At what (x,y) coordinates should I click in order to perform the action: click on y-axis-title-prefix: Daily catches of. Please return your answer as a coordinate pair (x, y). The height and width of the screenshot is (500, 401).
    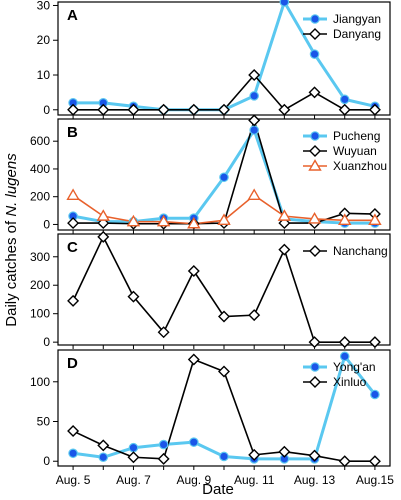
    Looking at the image, I should click on (11, 272).